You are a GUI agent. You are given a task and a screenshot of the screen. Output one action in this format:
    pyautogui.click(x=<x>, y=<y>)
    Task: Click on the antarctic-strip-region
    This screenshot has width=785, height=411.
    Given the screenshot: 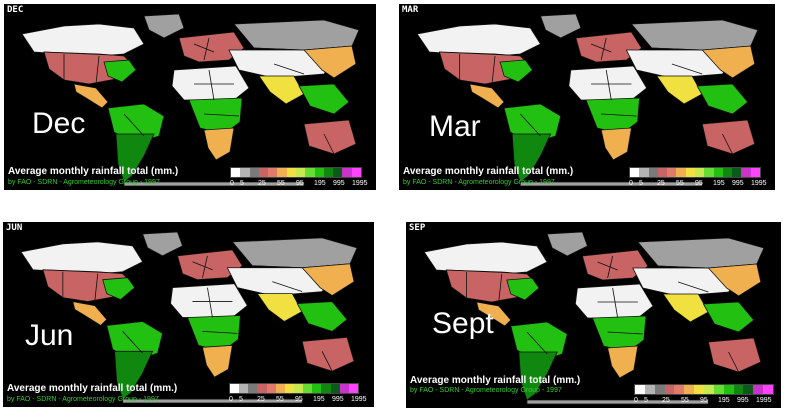 What is the action you would take?
    pyautogui.click(x=611, y=184)
    